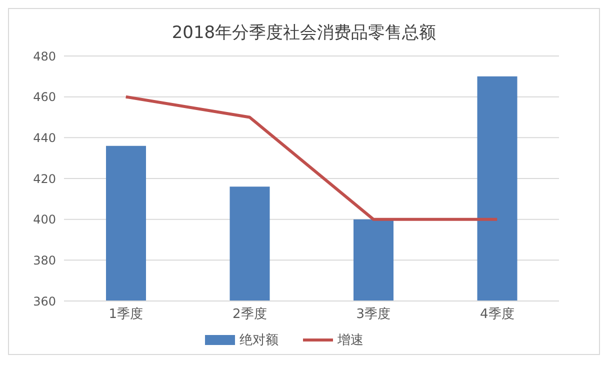 This screenshot has width=610, height=370. Describe the element at coordinates (44, 219) in the screenshot. I see `y-tick-label: 400` at that location.